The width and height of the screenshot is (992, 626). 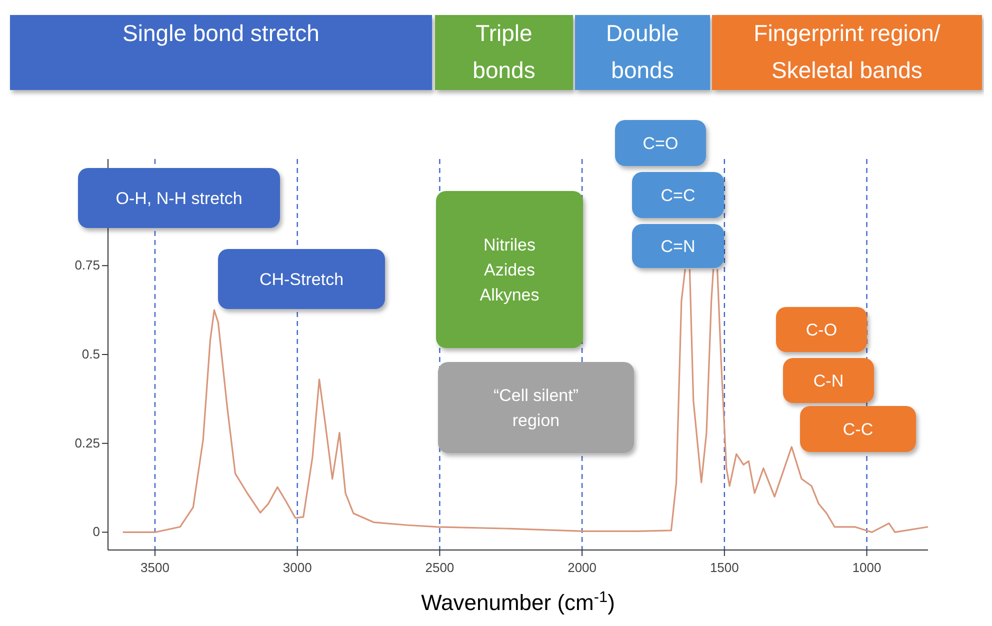 I want to click on y-tick-label: 0.5, so click(x=91, y=354).